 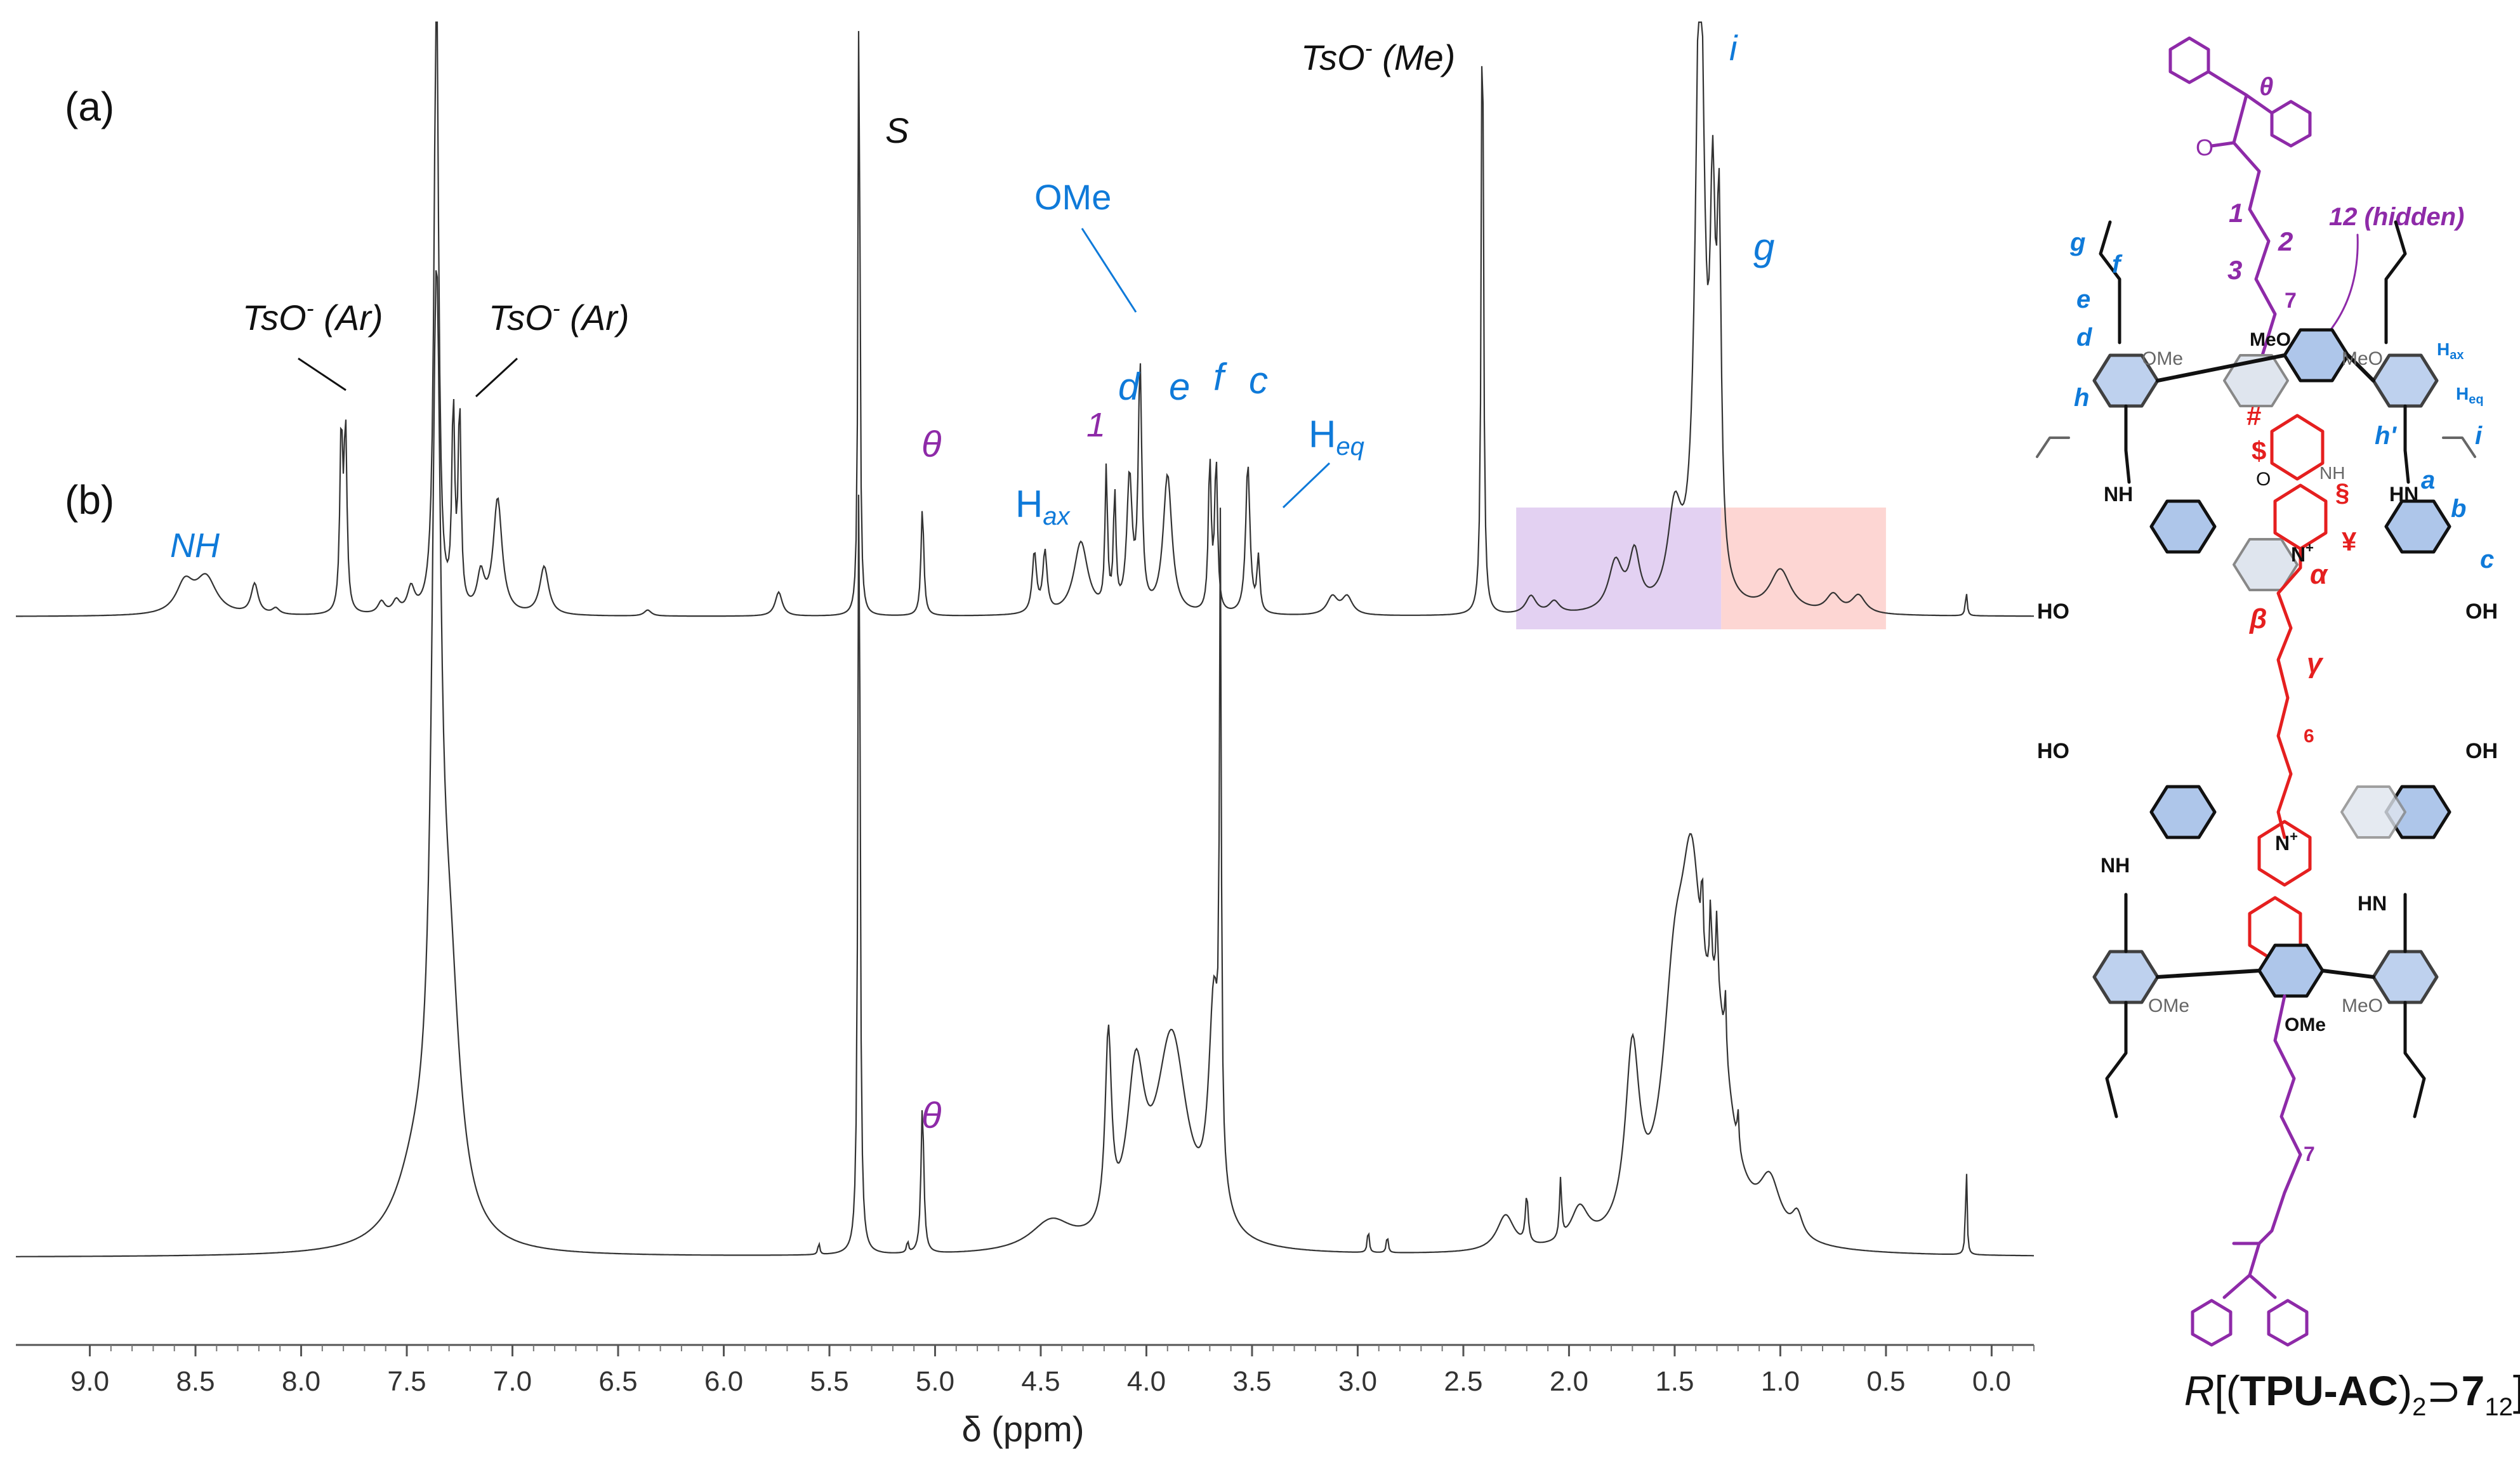 What do you see at coordinates (1306, 485) in the screenshot?
I see `pointer-heq` at bounding box center [1306, 485].